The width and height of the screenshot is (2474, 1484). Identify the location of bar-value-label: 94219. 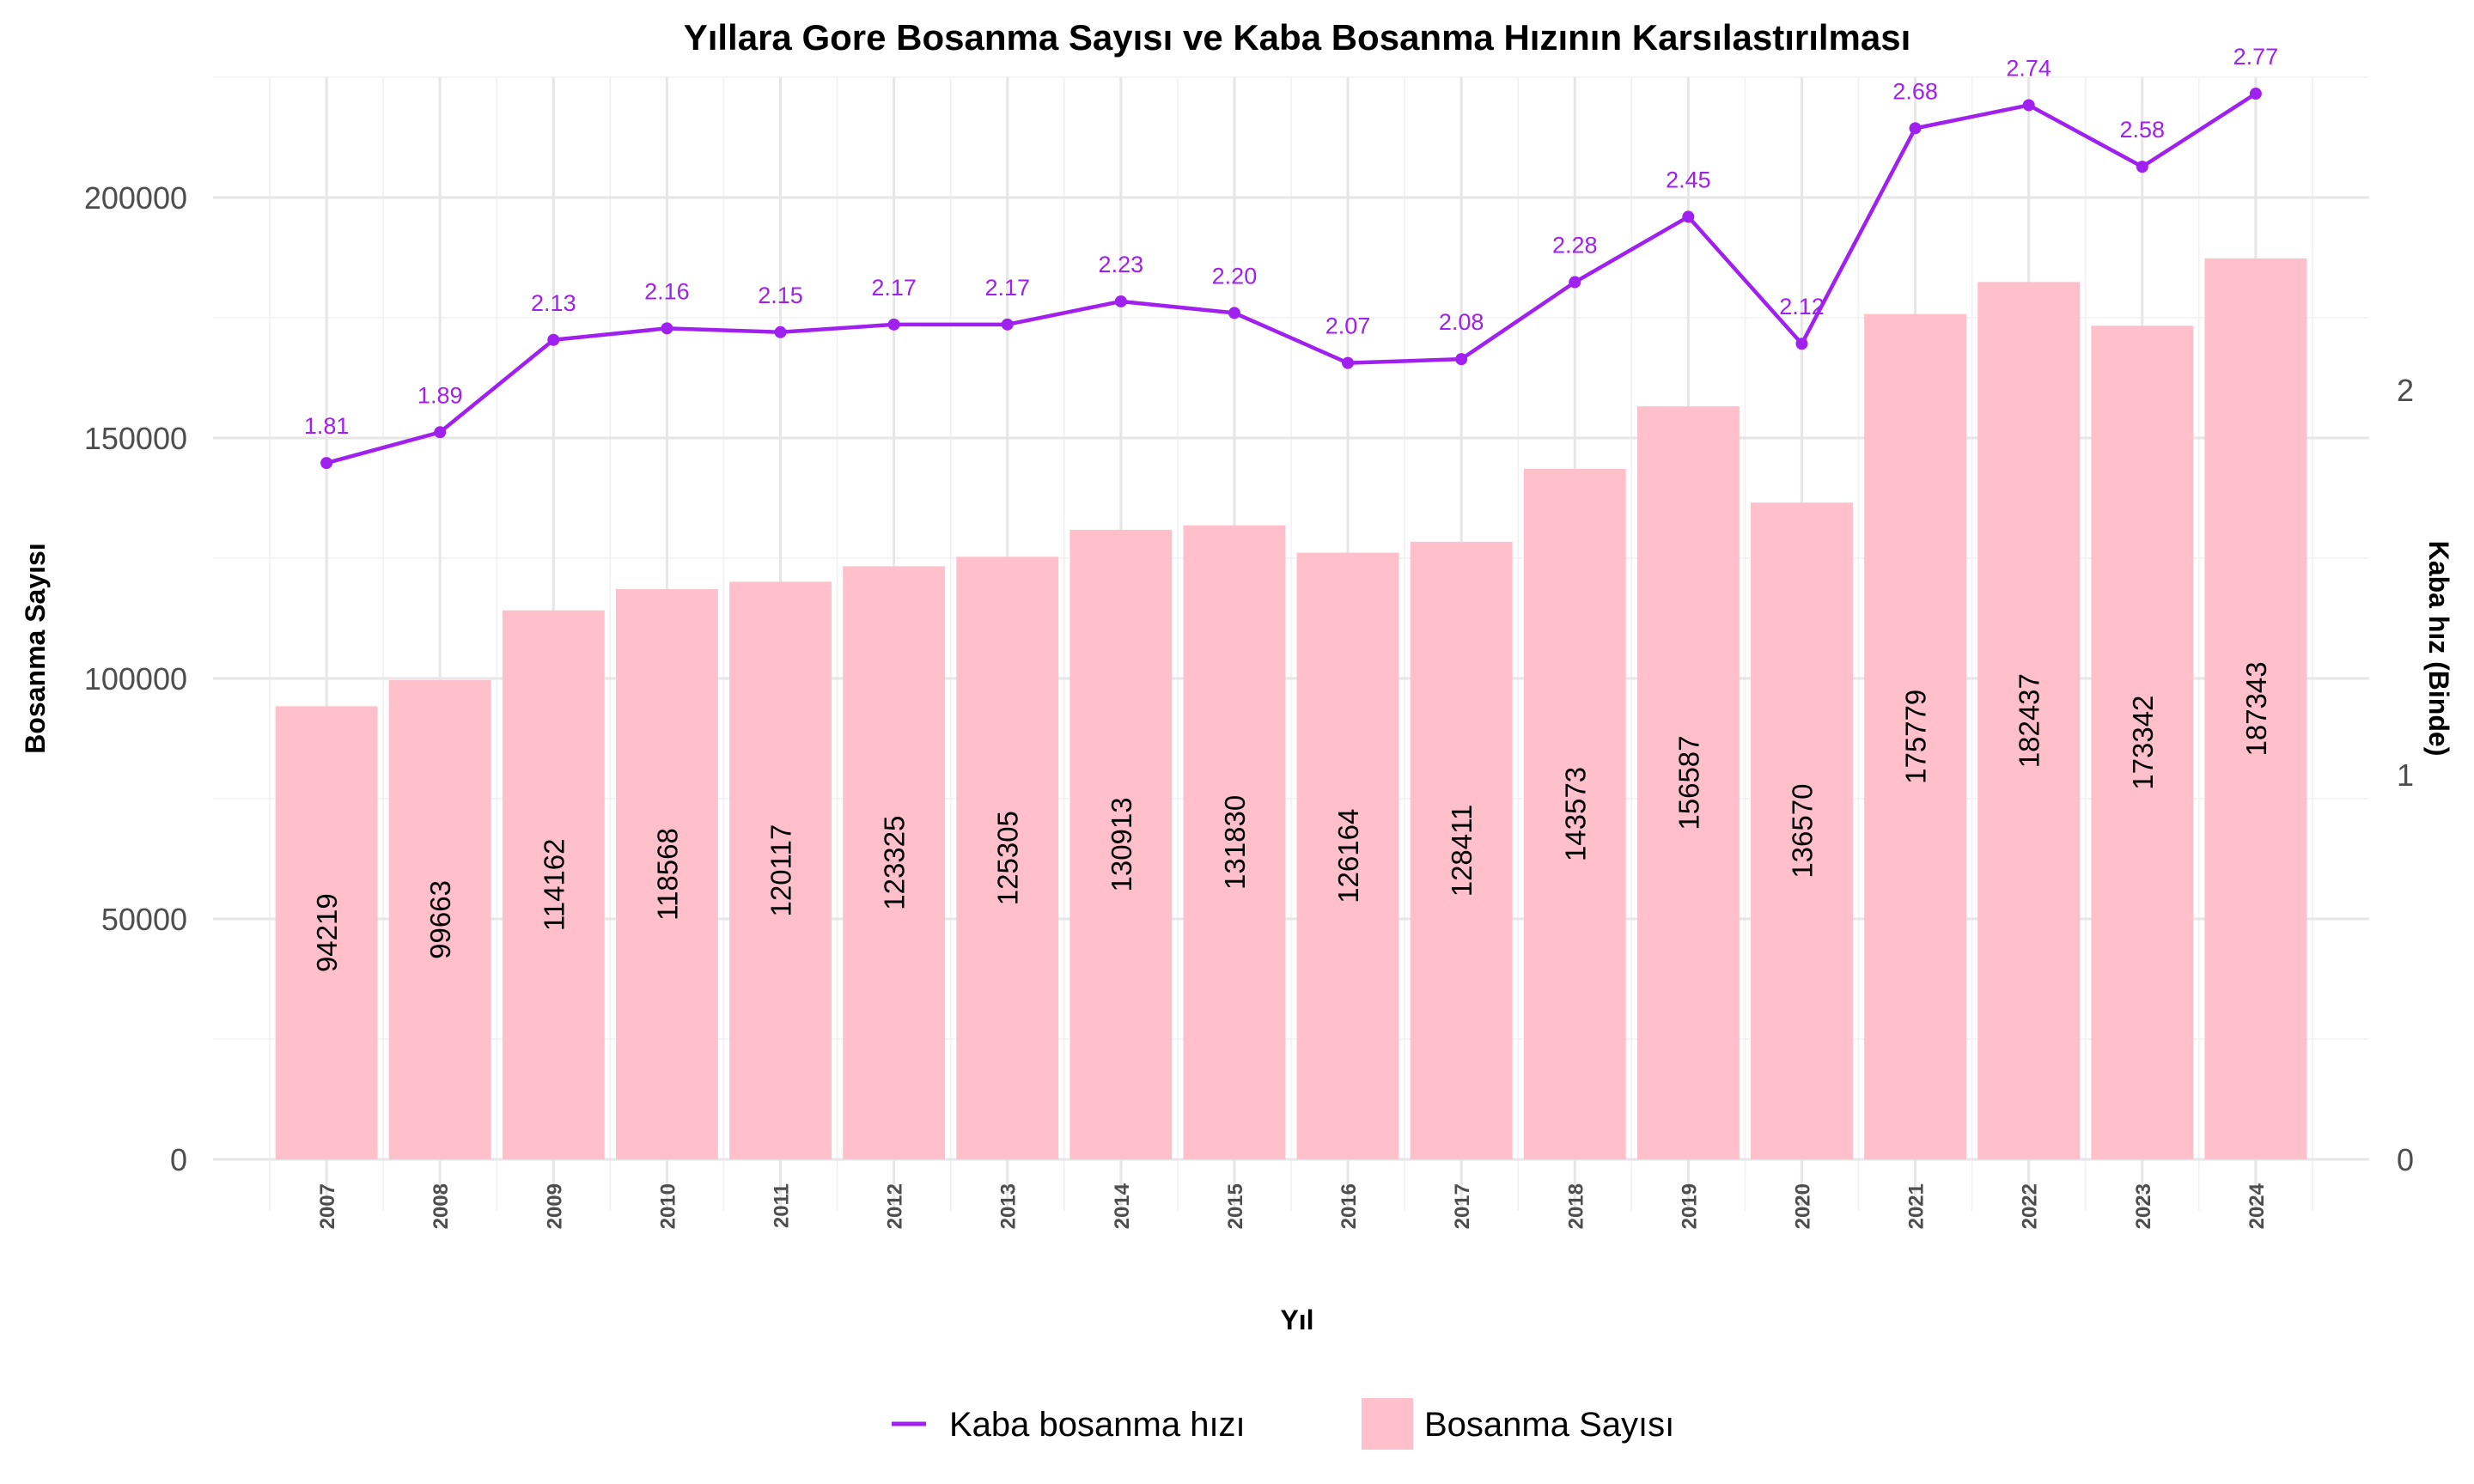
(327, 932).